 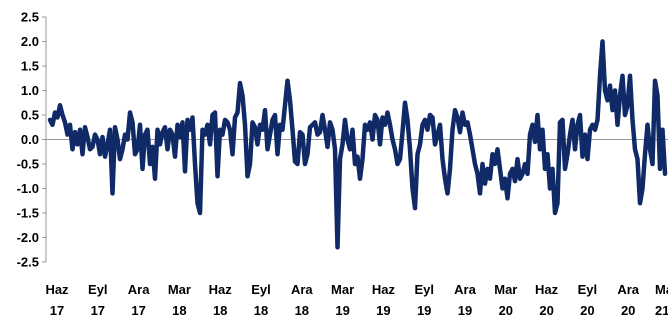 I want to click on y-tick-label: 2.0, so click(x=30, y=41).